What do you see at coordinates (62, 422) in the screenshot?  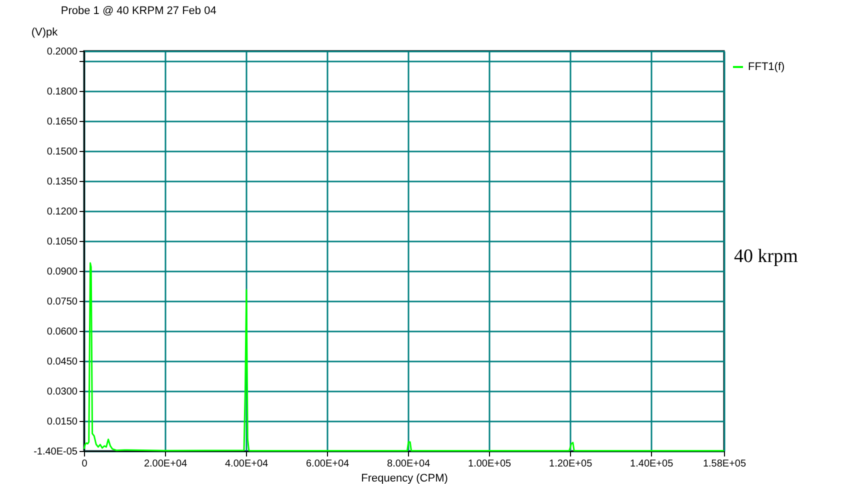 I see `y-tick-label: 0.0150` at bounding box center [62, 422].